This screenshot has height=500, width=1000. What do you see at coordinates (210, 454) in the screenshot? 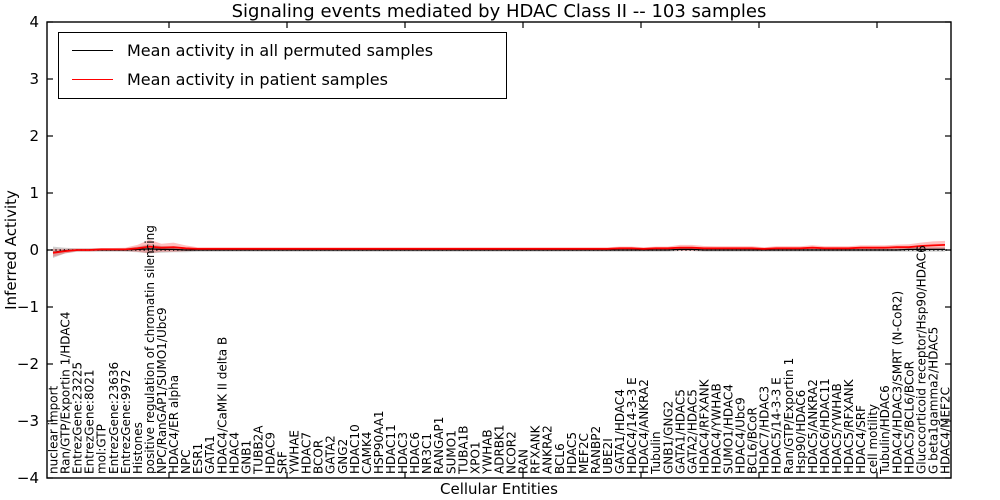
I see `x-tick-label: GATA1` at bounding box center [210, 454].